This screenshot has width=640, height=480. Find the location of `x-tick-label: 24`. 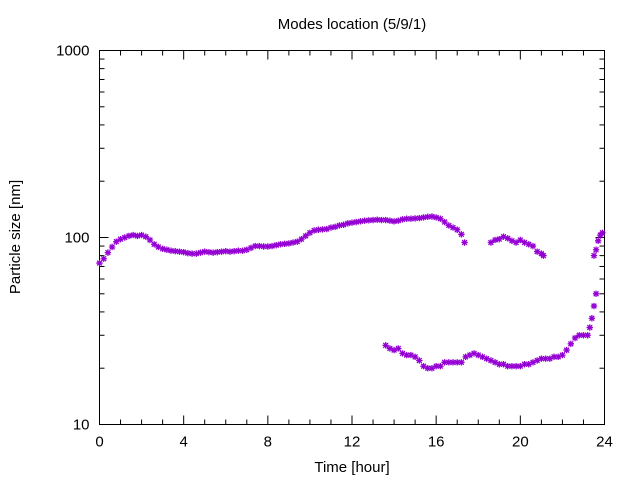

x-tick-label: 24 is located at coordinates (604, 442).